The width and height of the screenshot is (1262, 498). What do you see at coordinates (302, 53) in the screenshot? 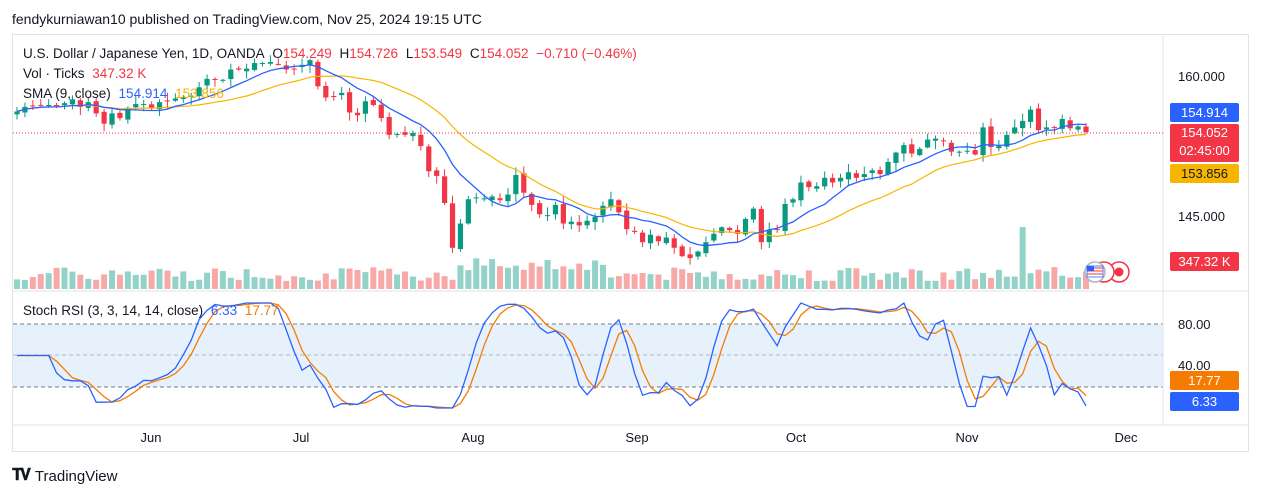
I see `ohlc-open: O154.249` at bounding box center [302, 53].